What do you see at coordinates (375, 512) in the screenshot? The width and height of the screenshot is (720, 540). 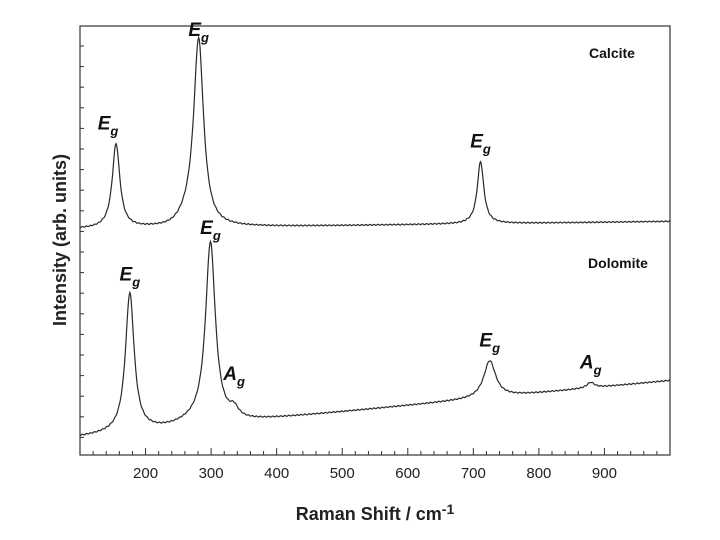 I see `x-axis-title: Raman Shift / cm-1` at bounding box center [375, 512].